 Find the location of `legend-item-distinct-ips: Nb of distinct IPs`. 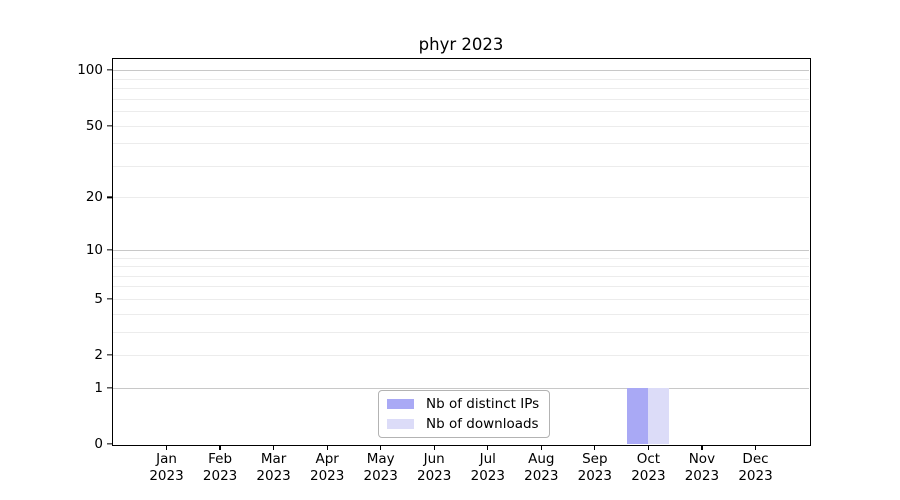

legend-item-distinct-ips: Nb of distinct IPs is located at coordinates (464, 404).